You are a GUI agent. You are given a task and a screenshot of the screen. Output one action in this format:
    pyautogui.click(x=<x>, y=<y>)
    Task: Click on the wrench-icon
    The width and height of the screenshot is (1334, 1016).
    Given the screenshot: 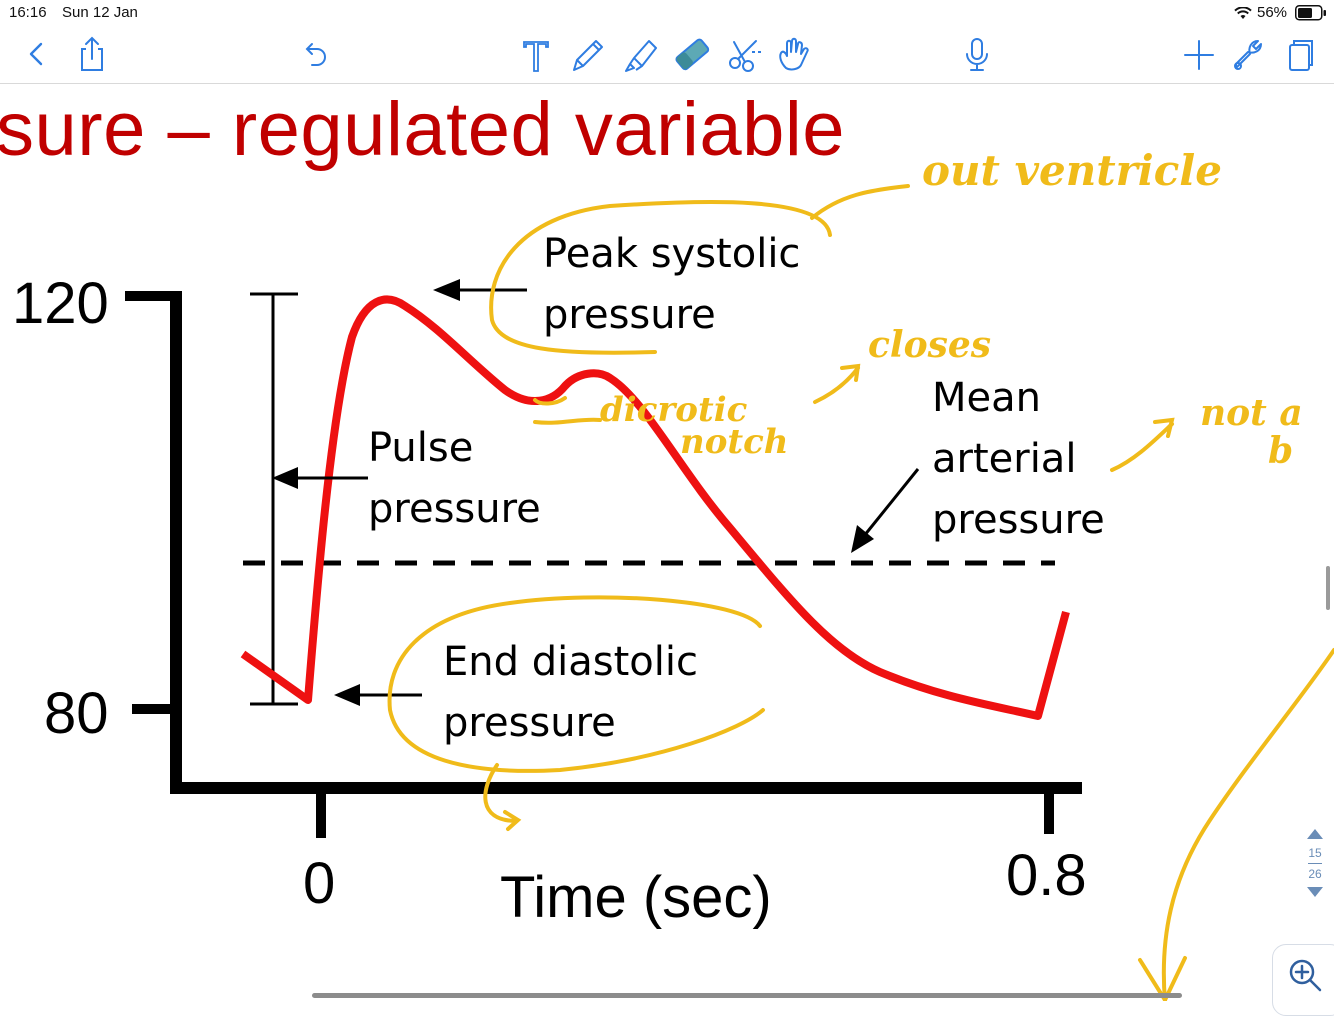 What is the action you would take?
    pyautogui.click(x=1248, y=54)
    